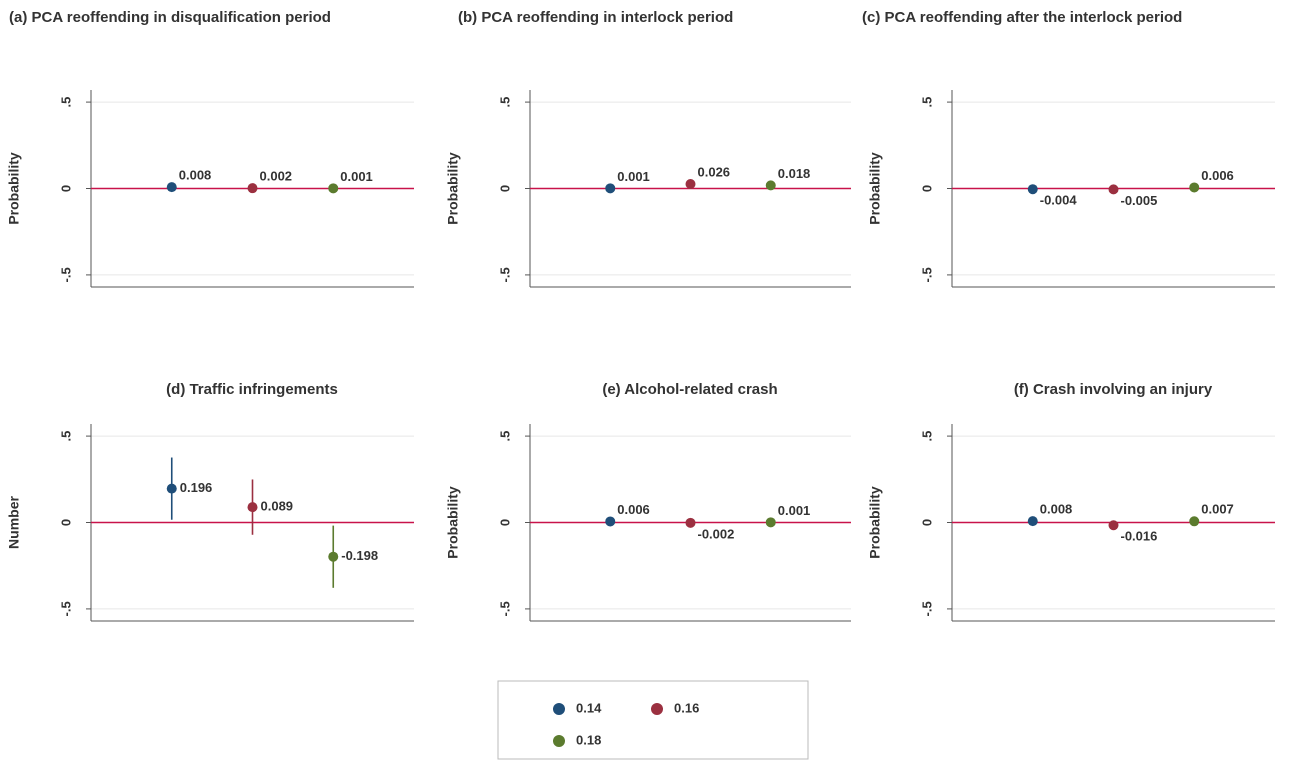  I want to click on data-label: 0.026, so click(714, 171).